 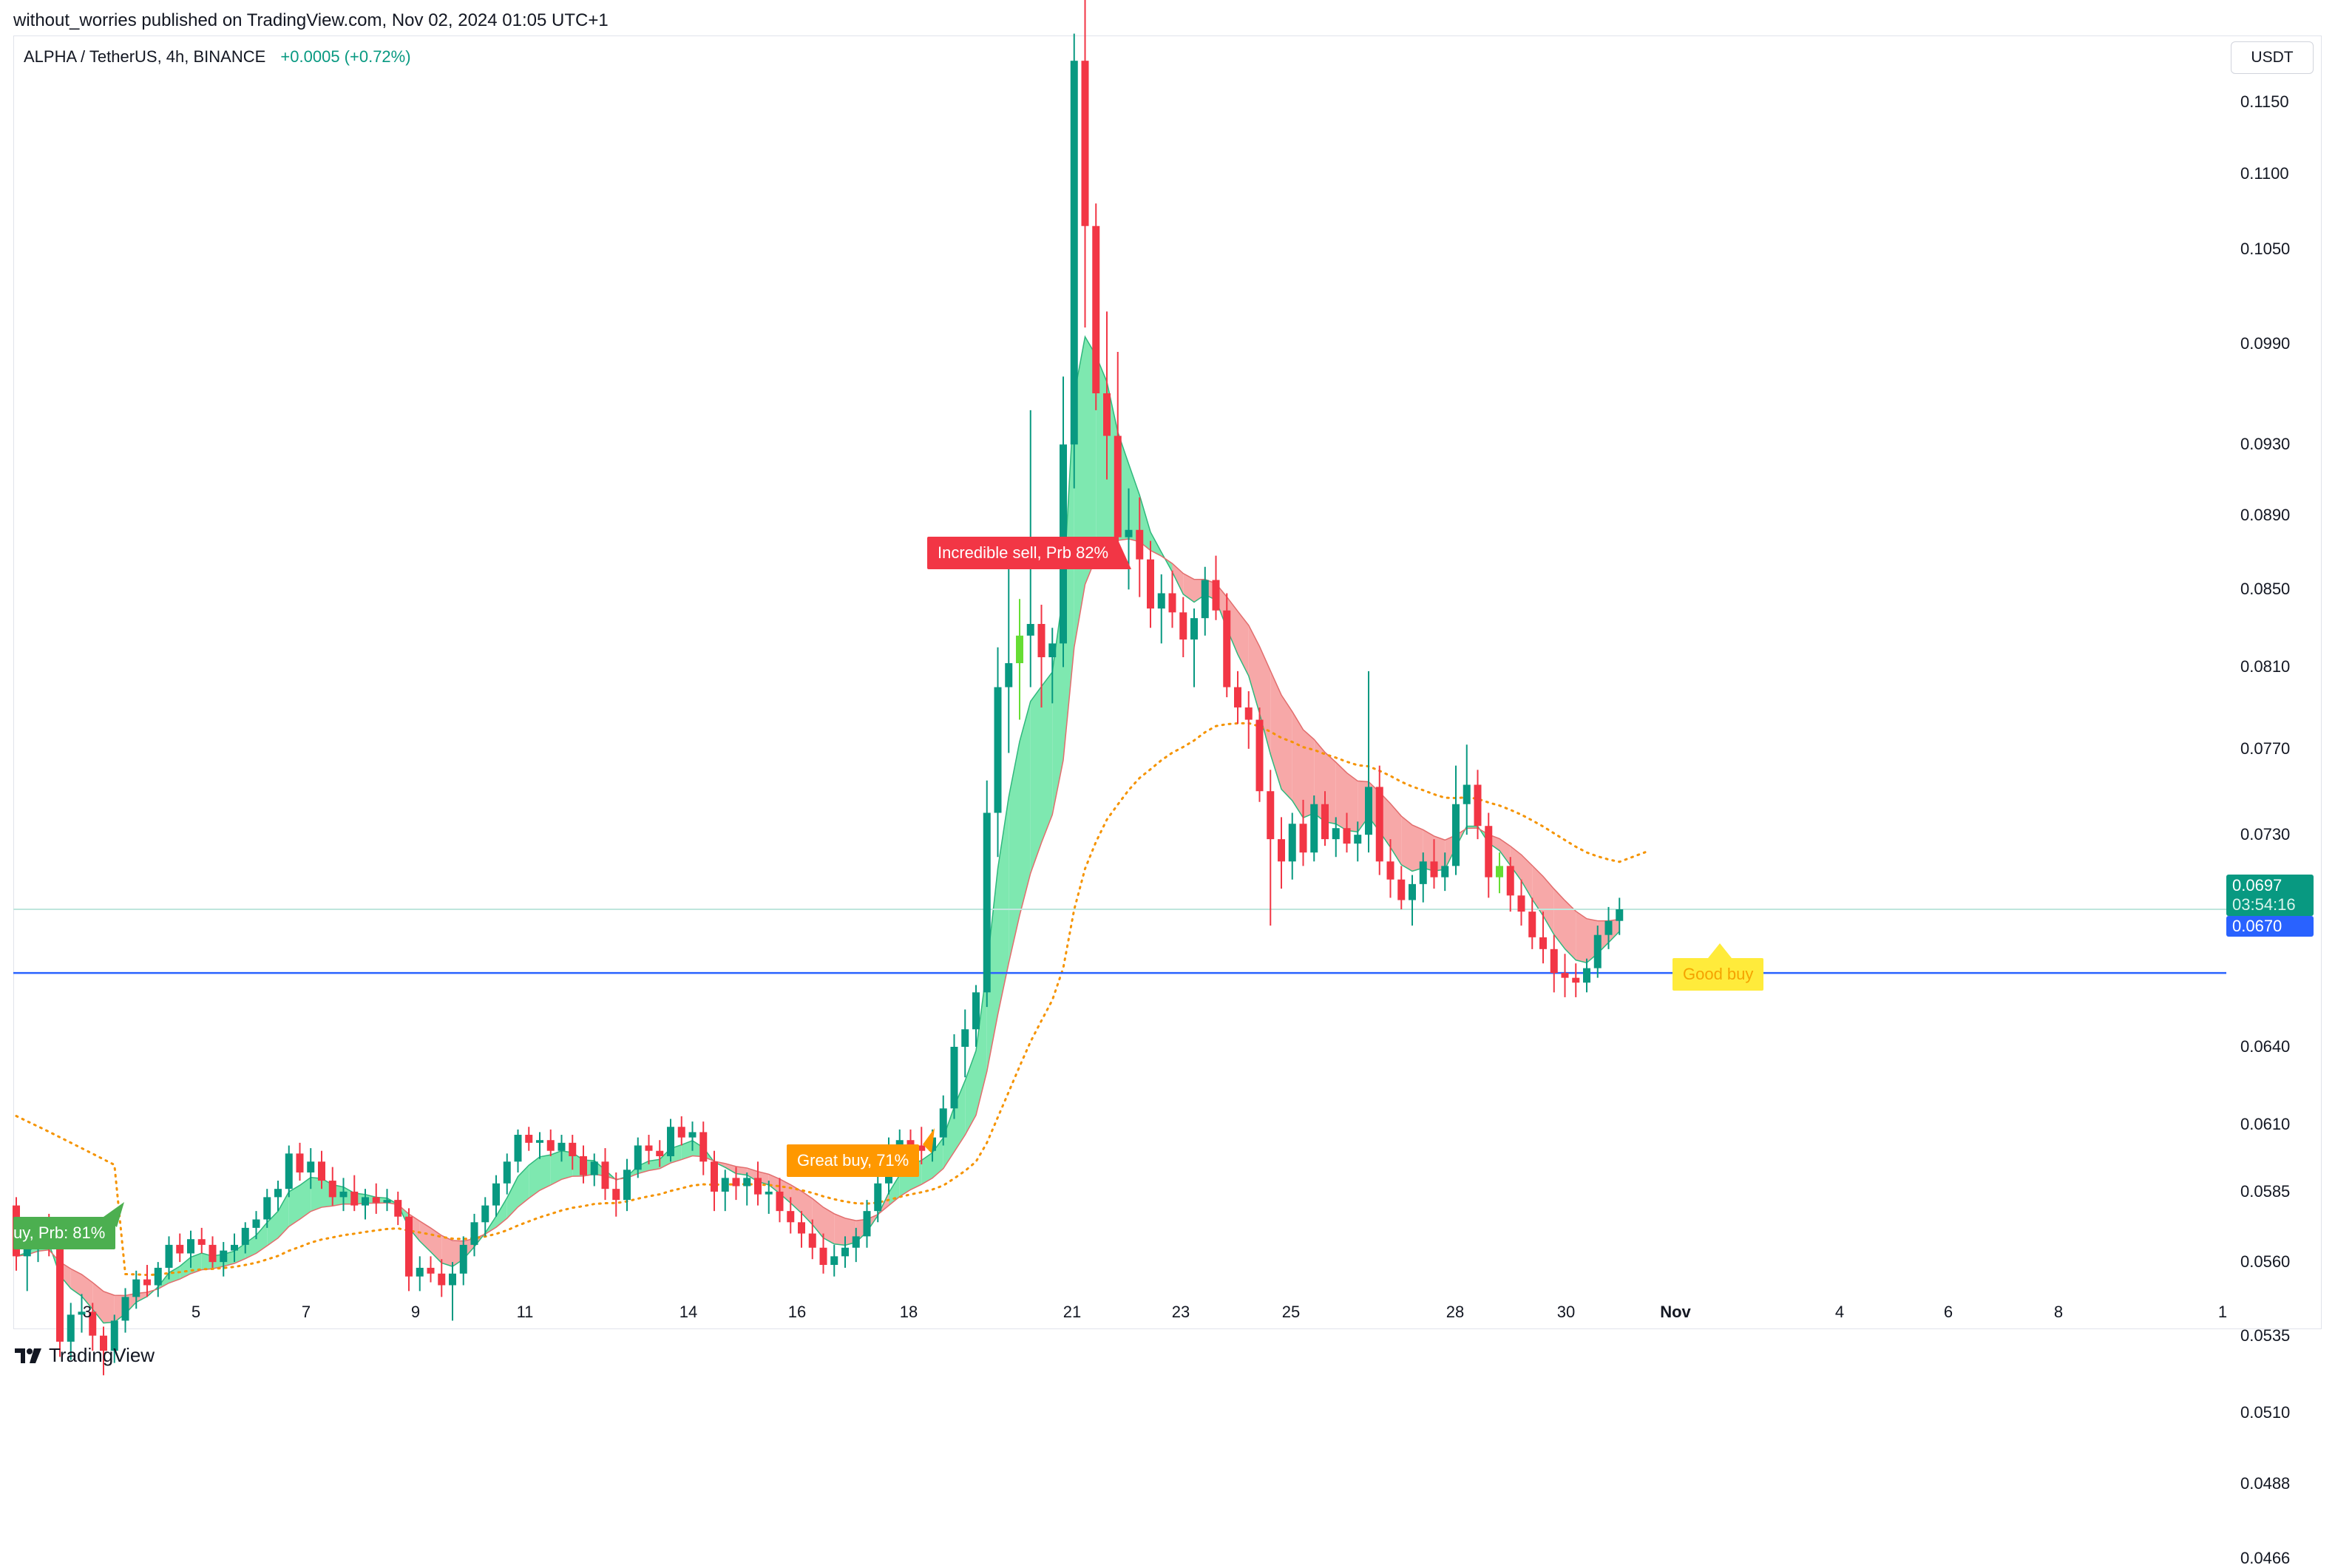 I want to click on level-price-badge: 0.0670, so click(x=2270, y=926).